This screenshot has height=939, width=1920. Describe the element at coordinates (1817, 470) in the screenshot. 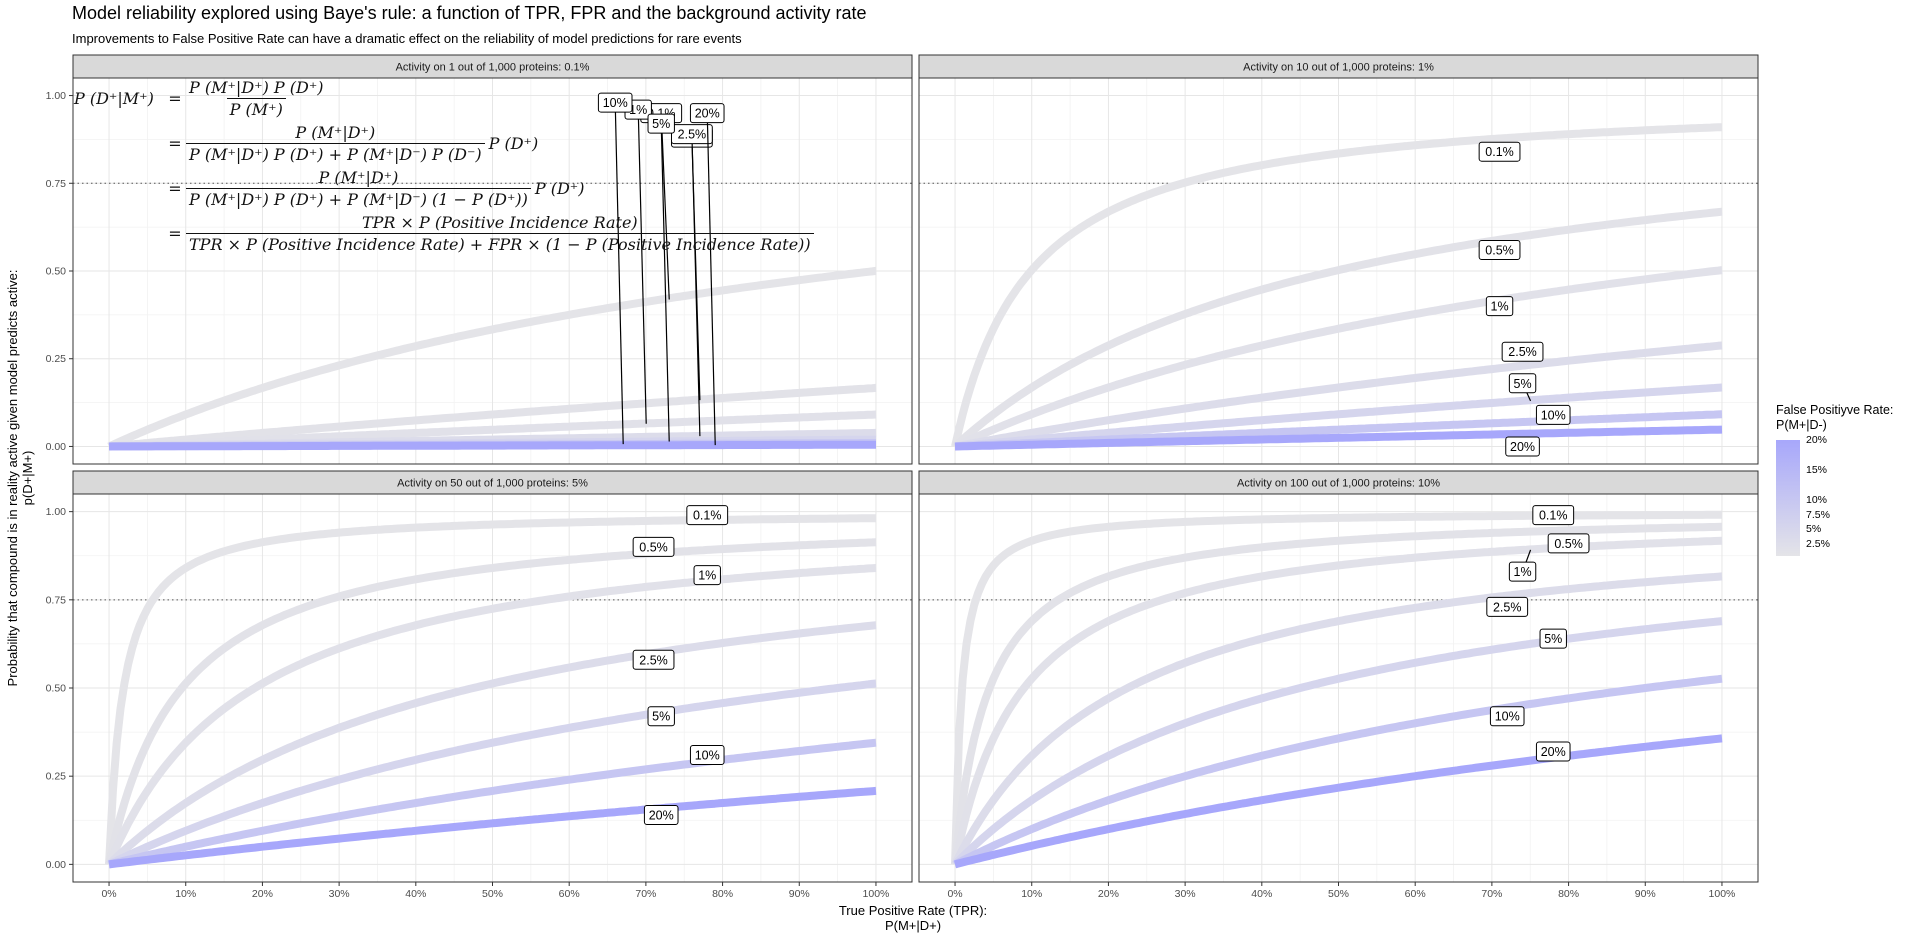

I see `legend-tick-15: 15%` at that location.